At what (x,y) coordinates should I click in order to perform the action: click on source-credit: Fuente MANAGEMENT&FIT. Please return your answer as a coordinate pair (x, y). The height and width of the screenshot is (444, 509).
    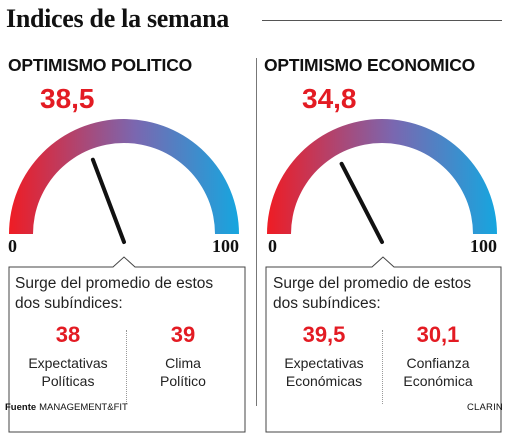
    Looking at the image, I should click on (66, 407).